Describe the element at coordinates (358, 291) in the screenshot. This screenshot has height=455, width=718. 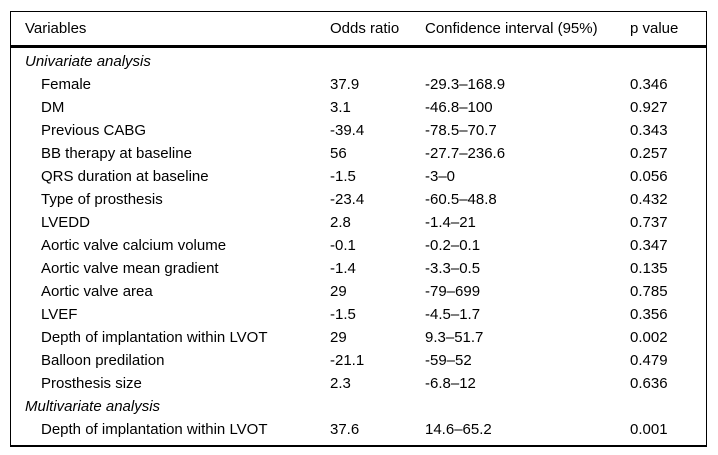
I see `table-row: Aortic valve area 29 -79–699 0.785` at that location.